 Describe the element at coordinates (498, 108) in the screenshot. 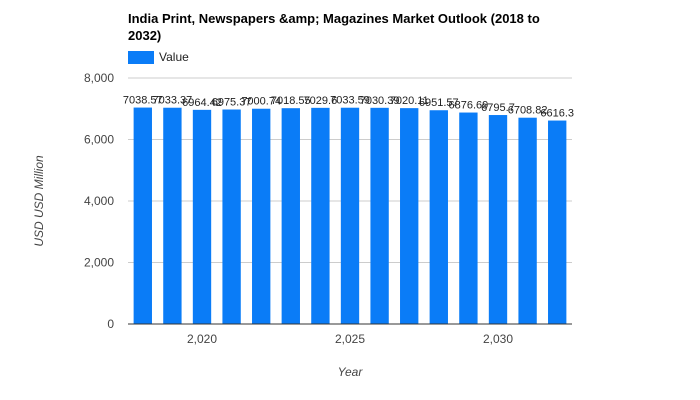

I see `data-label: 6795.7` at that location.